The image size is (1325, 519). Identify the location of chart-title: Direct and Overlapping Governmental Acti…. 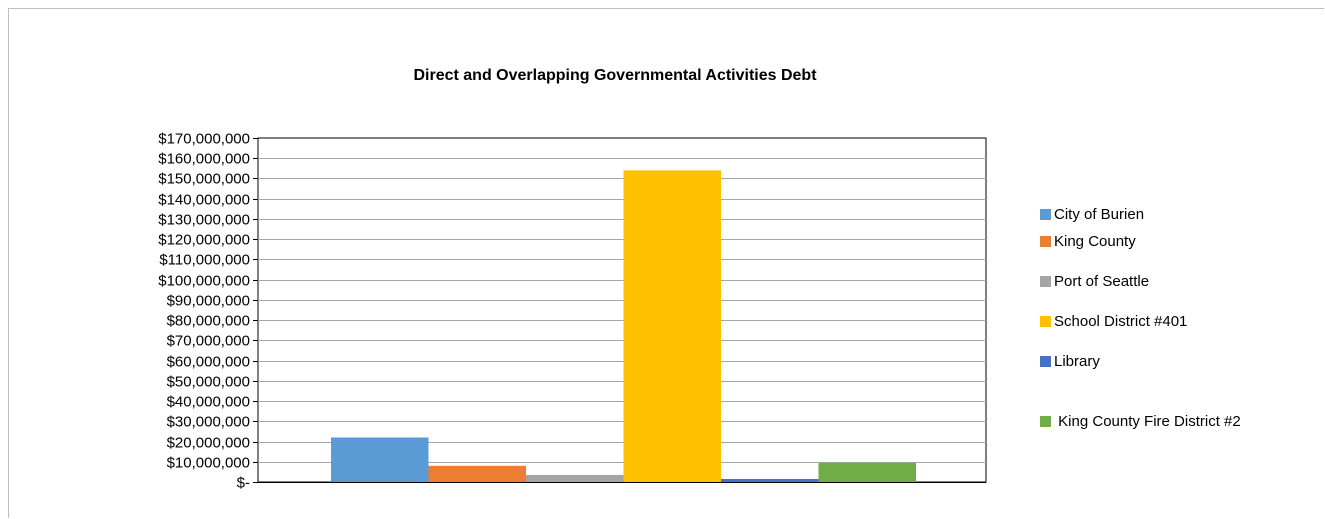
(615, 75).